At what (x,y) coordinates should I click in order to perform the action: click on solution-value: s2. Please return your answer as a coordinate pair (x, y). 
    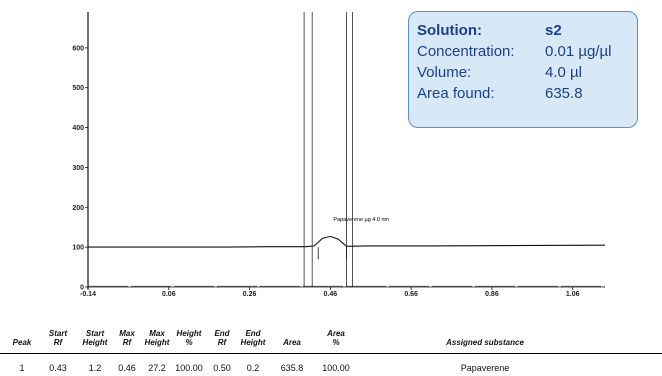
    Looking at the image, I should click on (553, 30).